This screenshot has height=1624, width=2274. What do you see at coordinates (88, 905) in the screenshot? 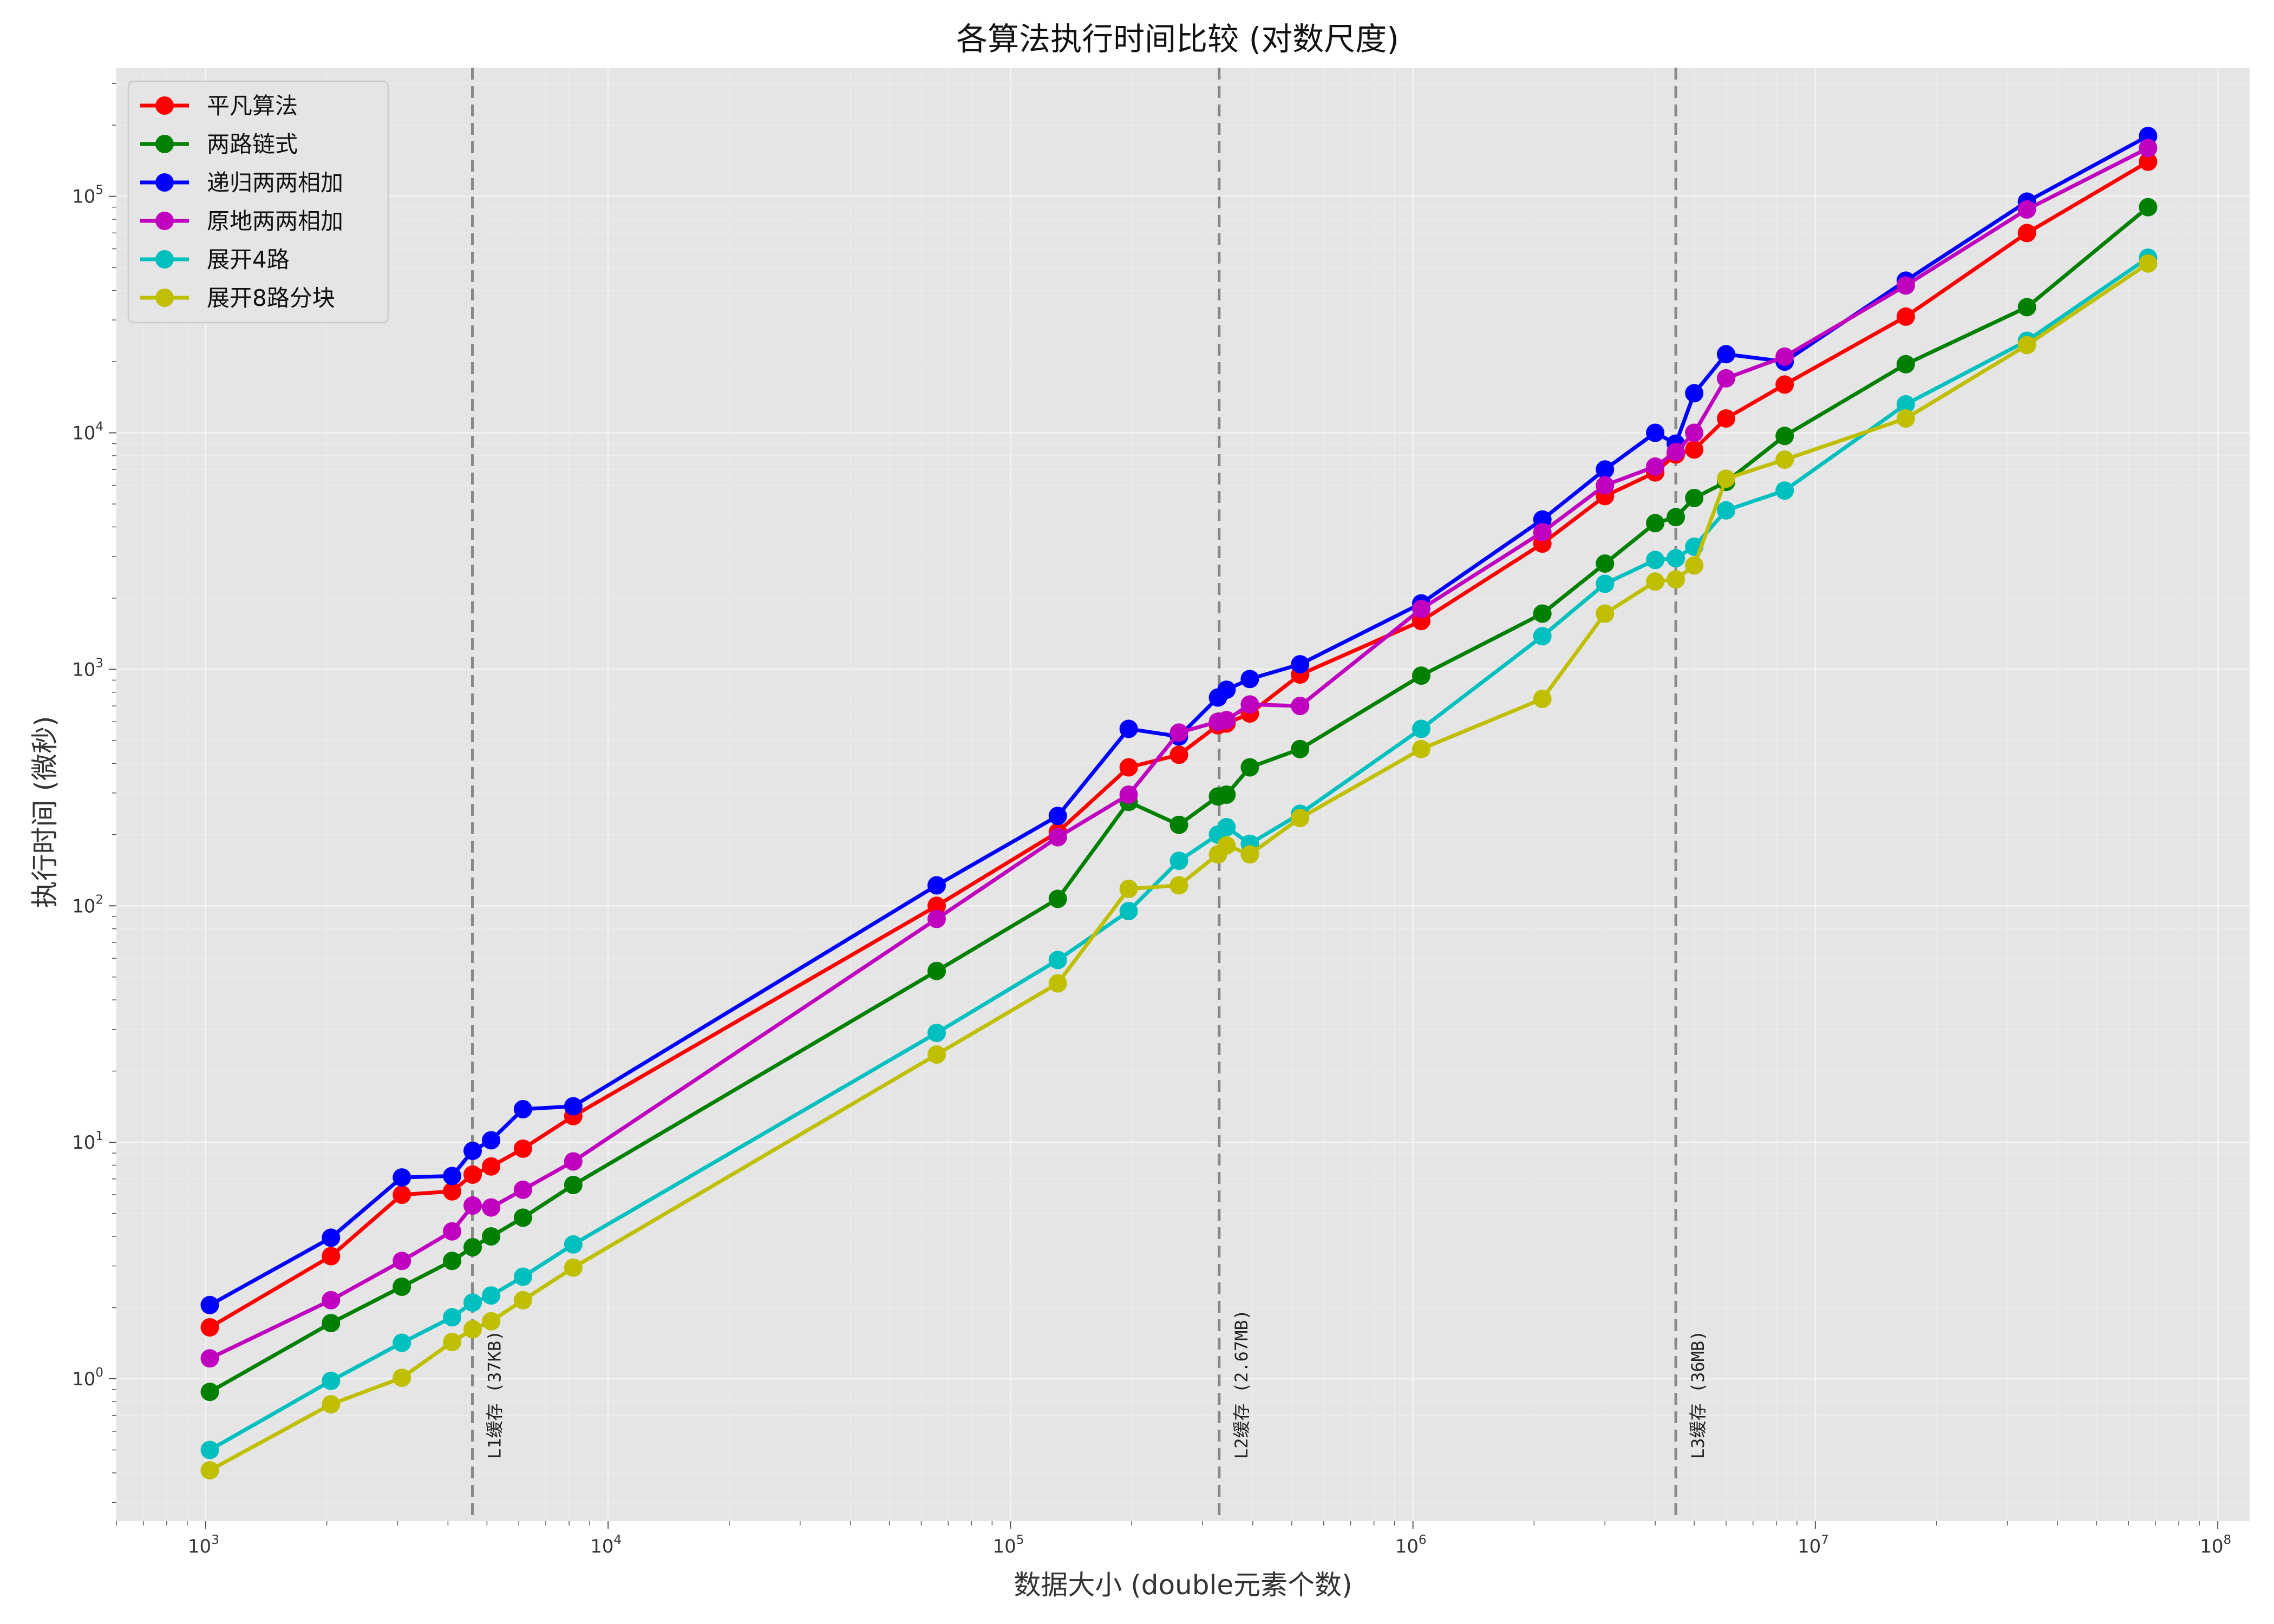
I see `y-tick-label: 10²` at bounding box center [88, 905].